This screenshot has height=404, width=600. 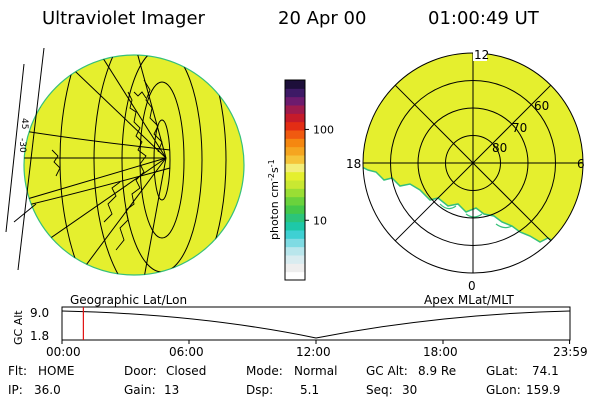 I want to click on mlat-label-70: 70, so click(x=519, y=128).